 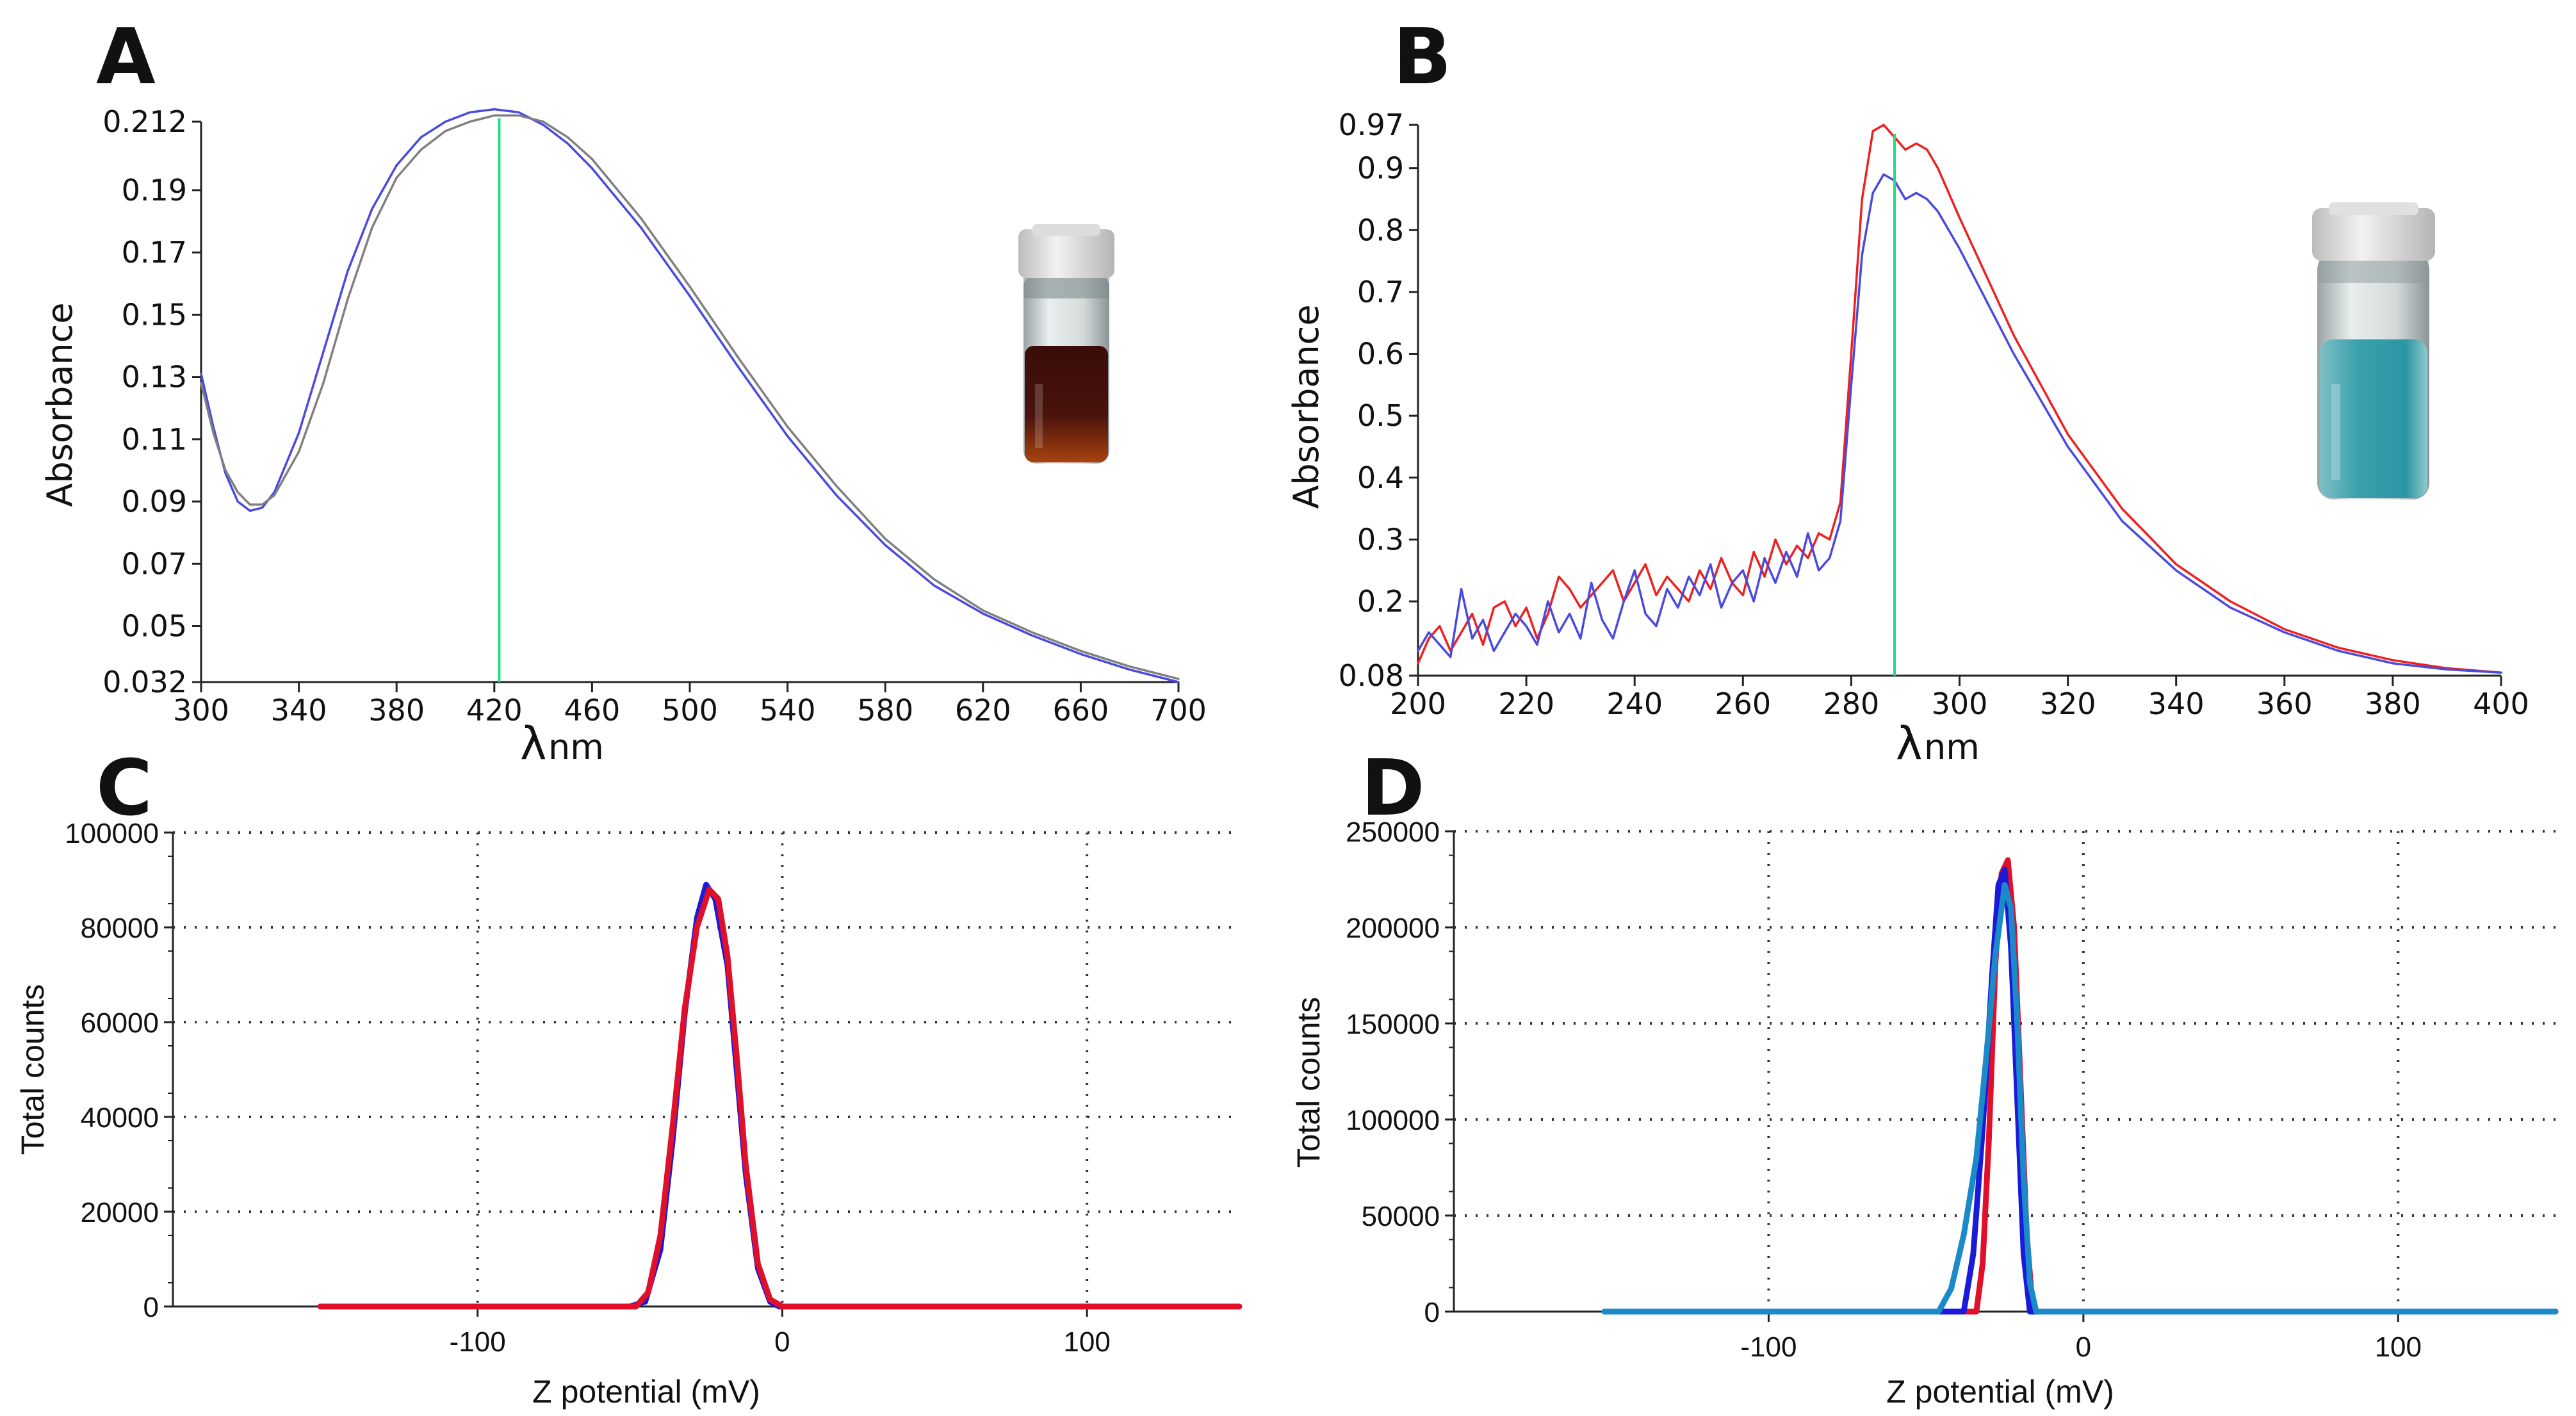 What do you see at coordinates (1401, 1216) in the screenshot?
I see `y-tick-label: 50000` at bounding box center [1401, 1216].